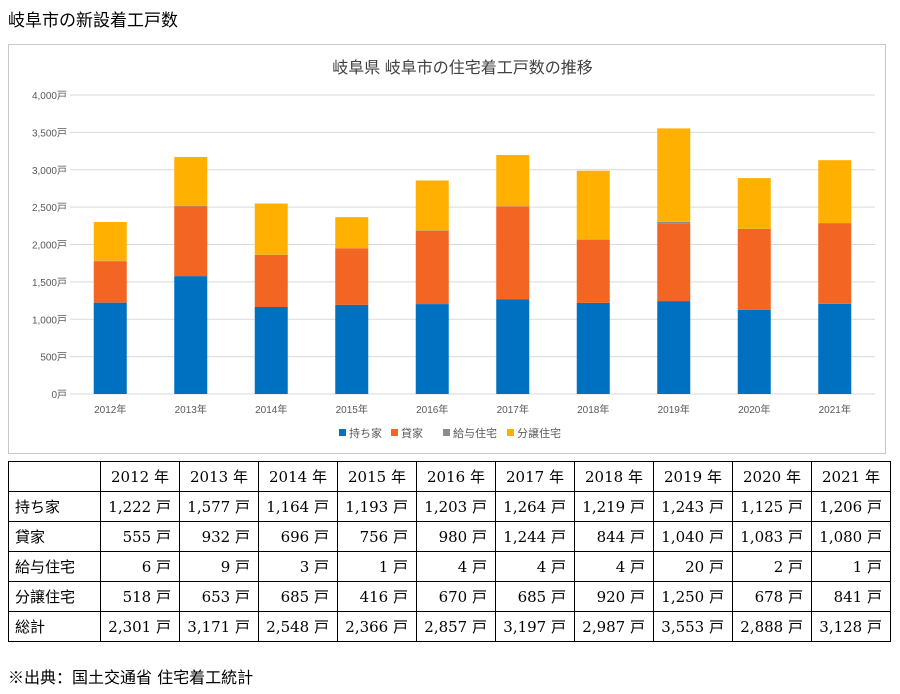 Image resolution: width=900 pixels, height=694 pixels. Describe the element at coordinates (54, 596) in the screenshot. I see `row-header: 分譲住宅` at that location.